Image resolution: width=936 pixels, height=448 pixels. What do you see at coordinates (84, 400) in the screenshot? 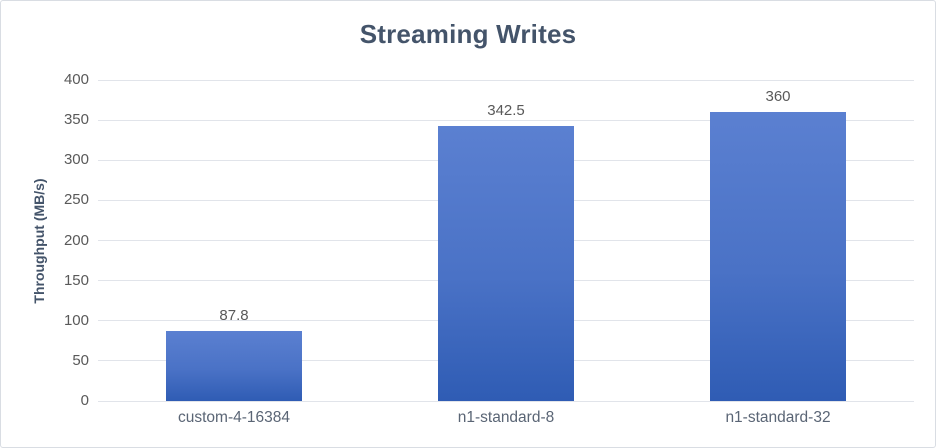
I see `y-tick-label: 0` at bounding box center [84, 400].